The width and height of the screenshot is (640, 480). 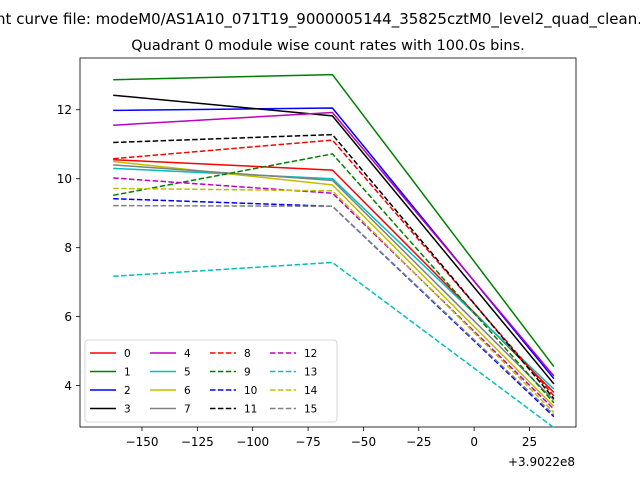 What do you see at coordinates (187, 410) in the screenshot?
I see `legend-label-7: 7` at bounding box center [187, 410].